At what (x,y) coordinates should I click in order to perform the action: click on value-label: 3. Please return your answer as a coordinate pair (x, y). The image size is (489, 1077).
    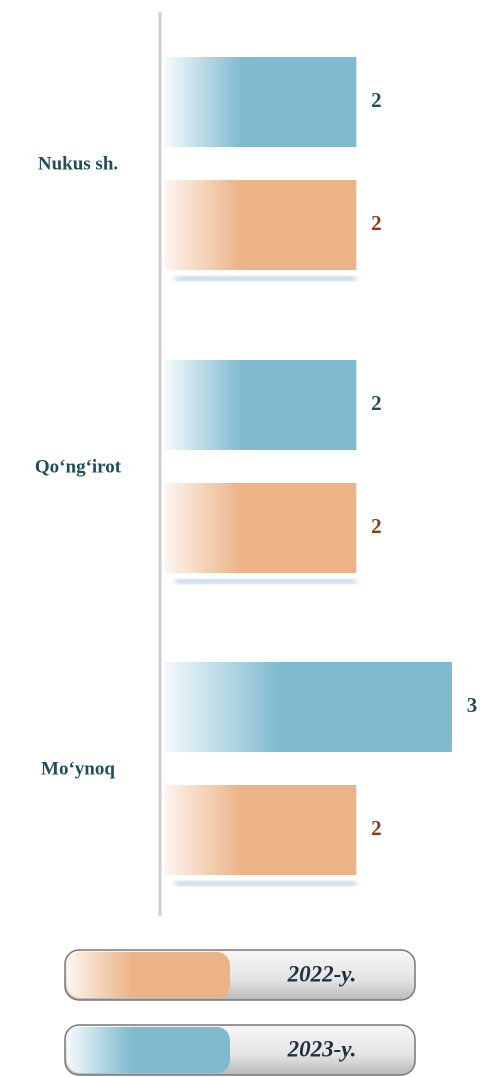
    Looking at the image, I should click on (472, 705).